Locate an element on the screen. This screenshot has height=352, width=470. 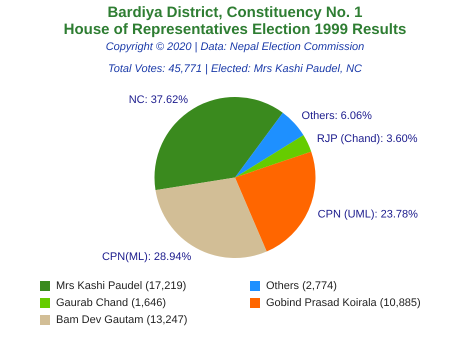
text: Total Votes: 45,771 | Elected: Mrs Kashi Paudel, NC is located at coordinates (235, 69).